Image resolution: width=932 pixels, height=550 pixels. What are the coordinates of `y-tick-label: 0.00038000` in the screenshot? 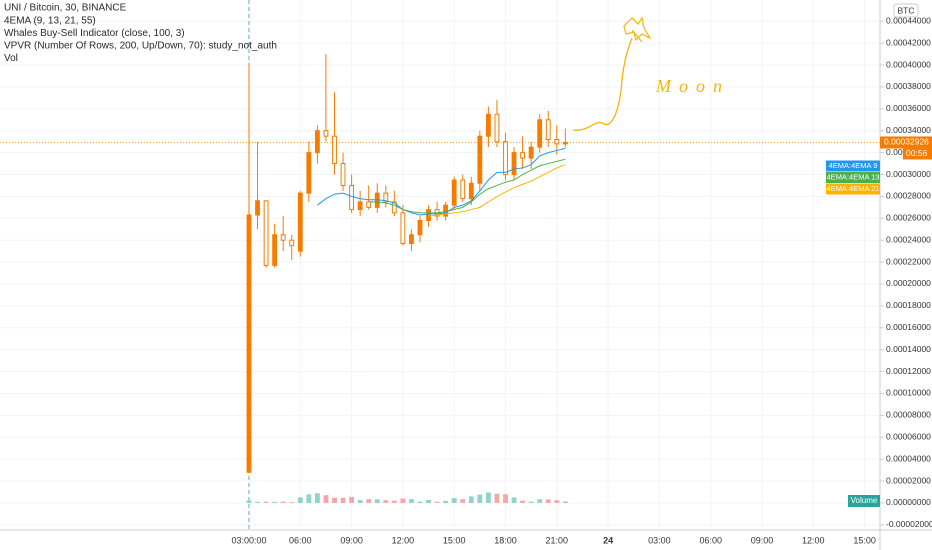 It's located at (908, 86).